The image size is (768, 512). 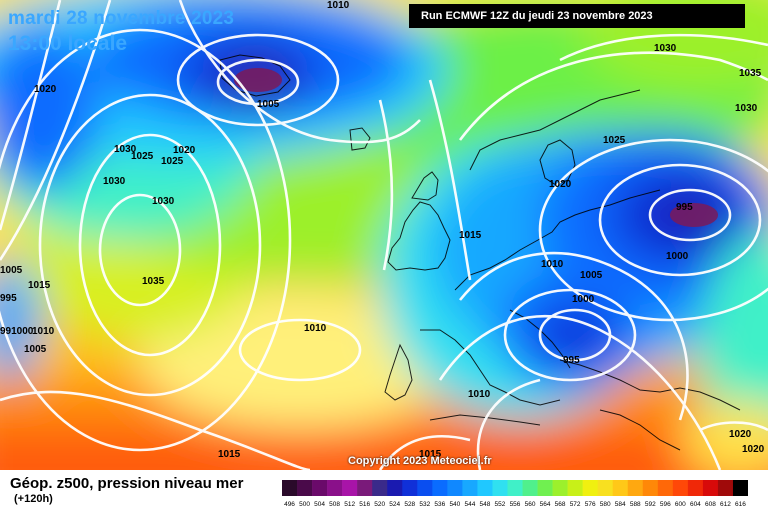 What do you see at coordinates (620, 504) in the screenshot?
I see `color-scale-tick-label: 584` at bounding box center [620, 504].